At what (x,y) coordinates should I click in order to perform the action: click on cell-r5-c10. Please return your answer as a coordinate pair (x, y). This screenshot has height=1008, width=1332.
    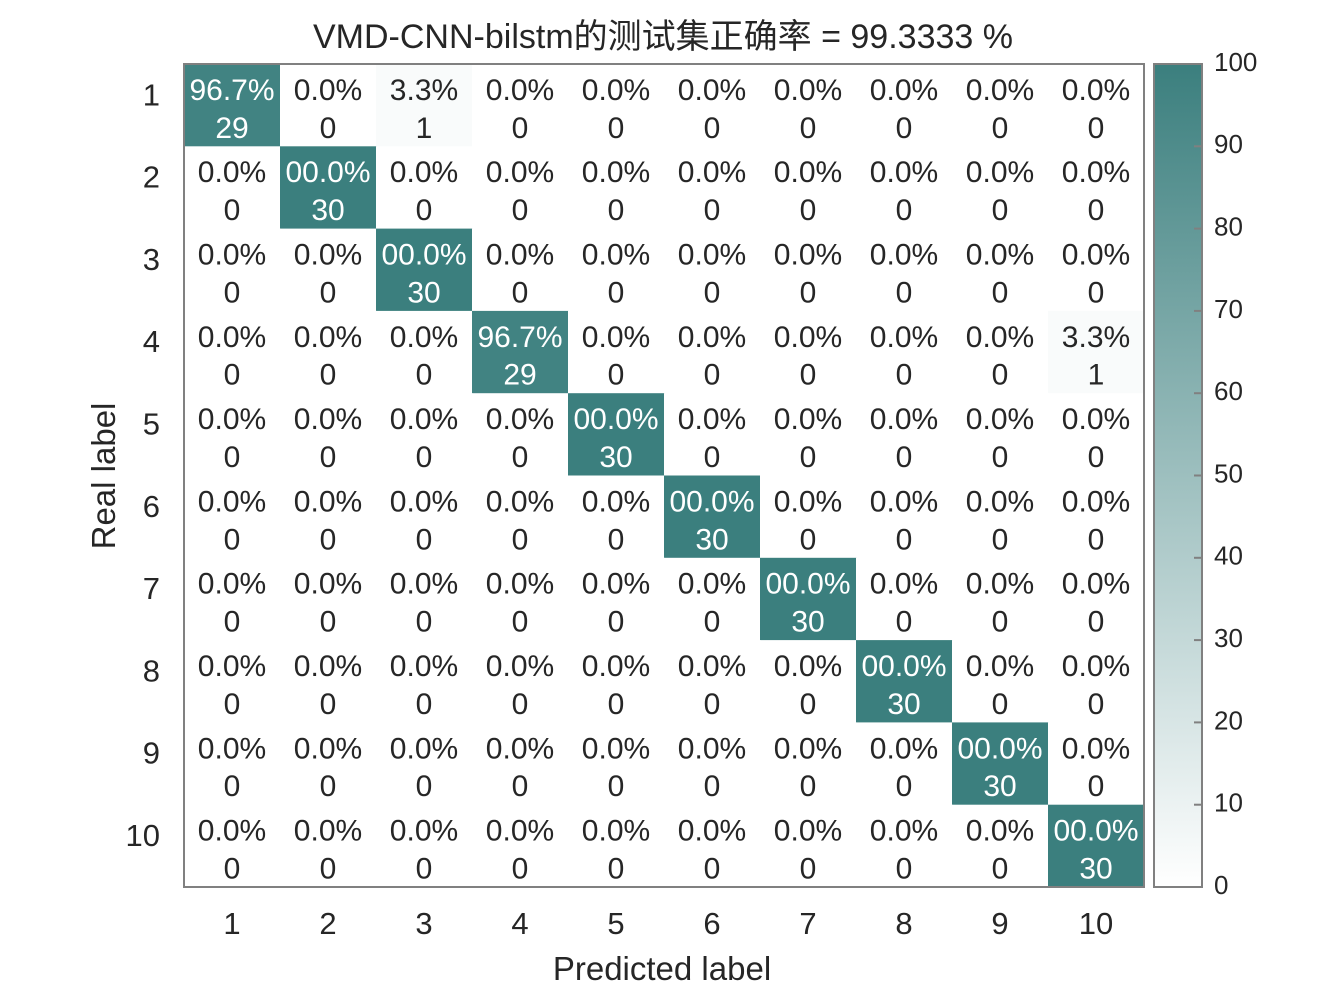
    Looking at the image, I should click on (1096, 434).